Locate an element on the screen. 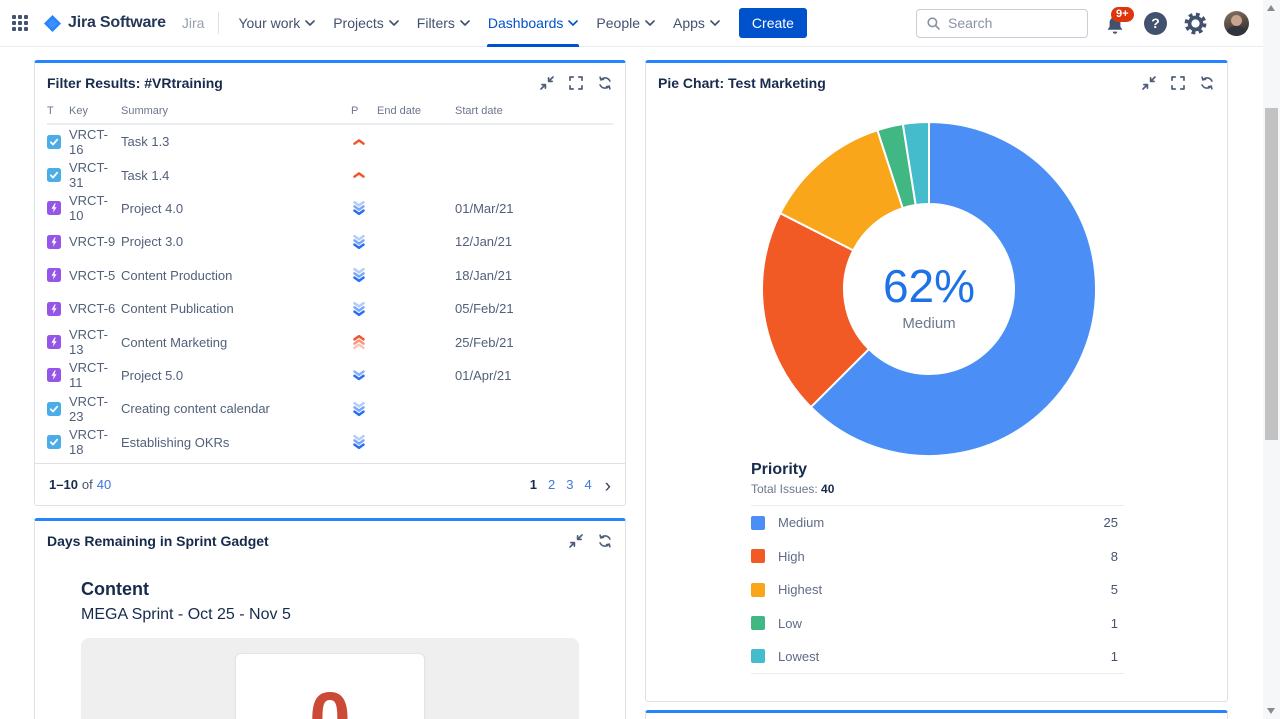 This screenshot has height=719, width=1280. pie-slice-medium is located at coordinates (953, 288).